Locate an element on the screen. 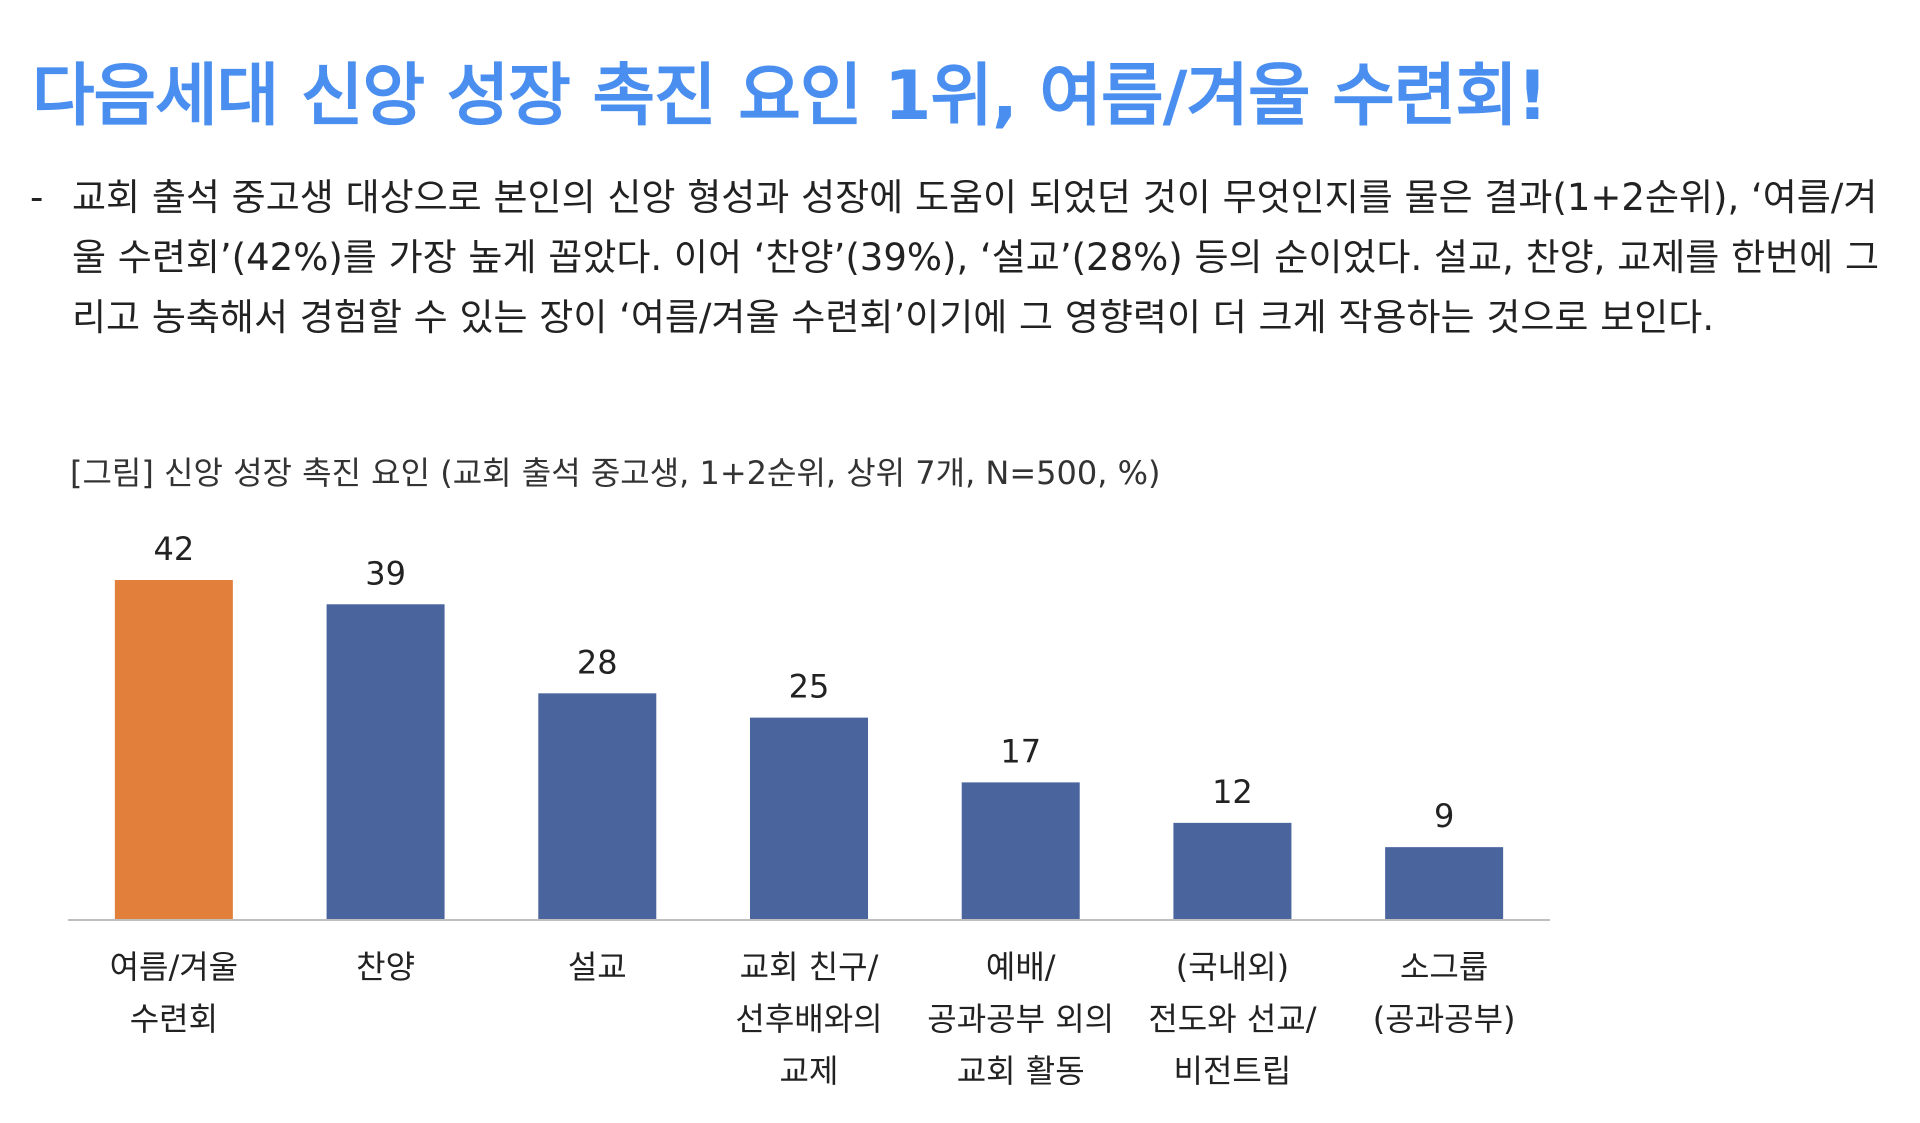 The height and width of the screenshot is (1123, 1920). category-label-line: 설교 is located at coordinates (597, 967).